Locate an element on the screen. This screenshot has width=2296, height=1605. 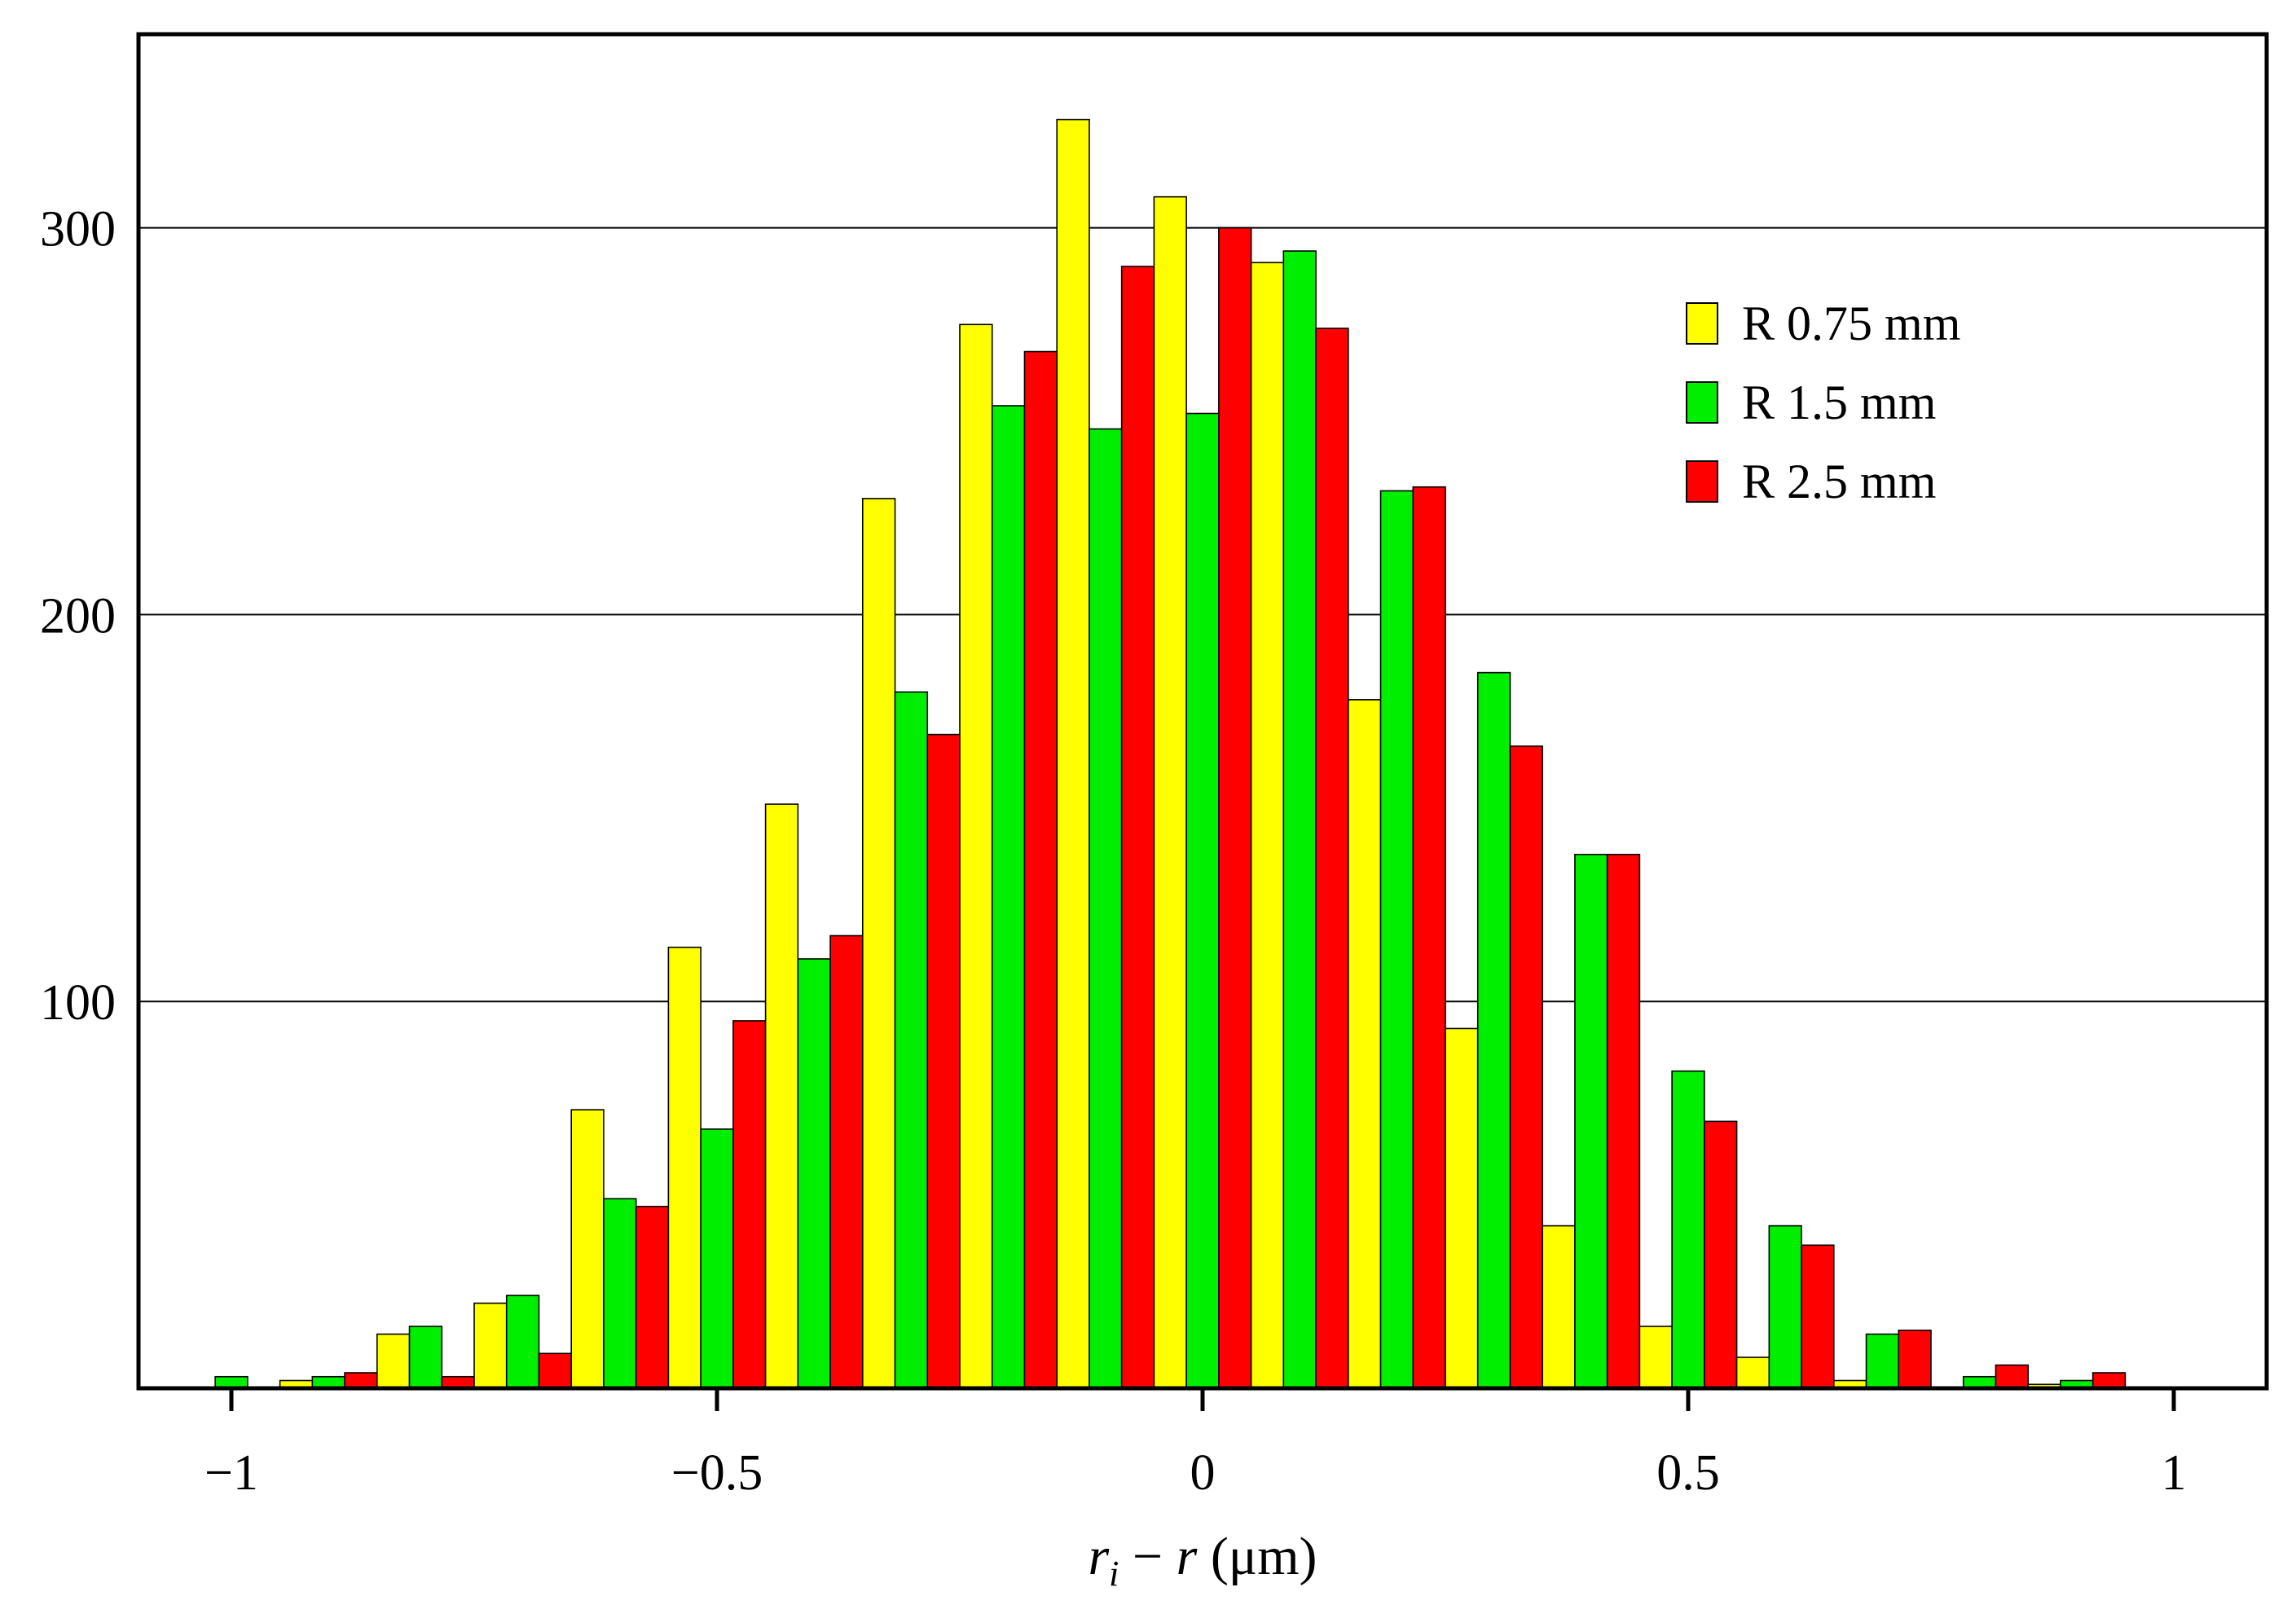
y-tick-label: 100 is located at coordinates (78, 1003).